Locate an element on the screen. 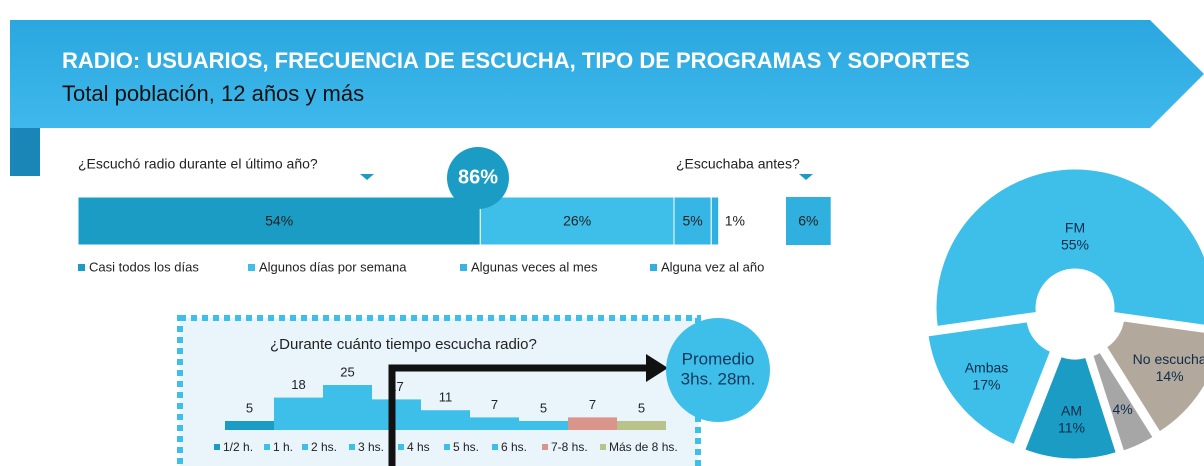 The image size is (1204, 466). value-label: 5% is located at coordinates (693, 221).